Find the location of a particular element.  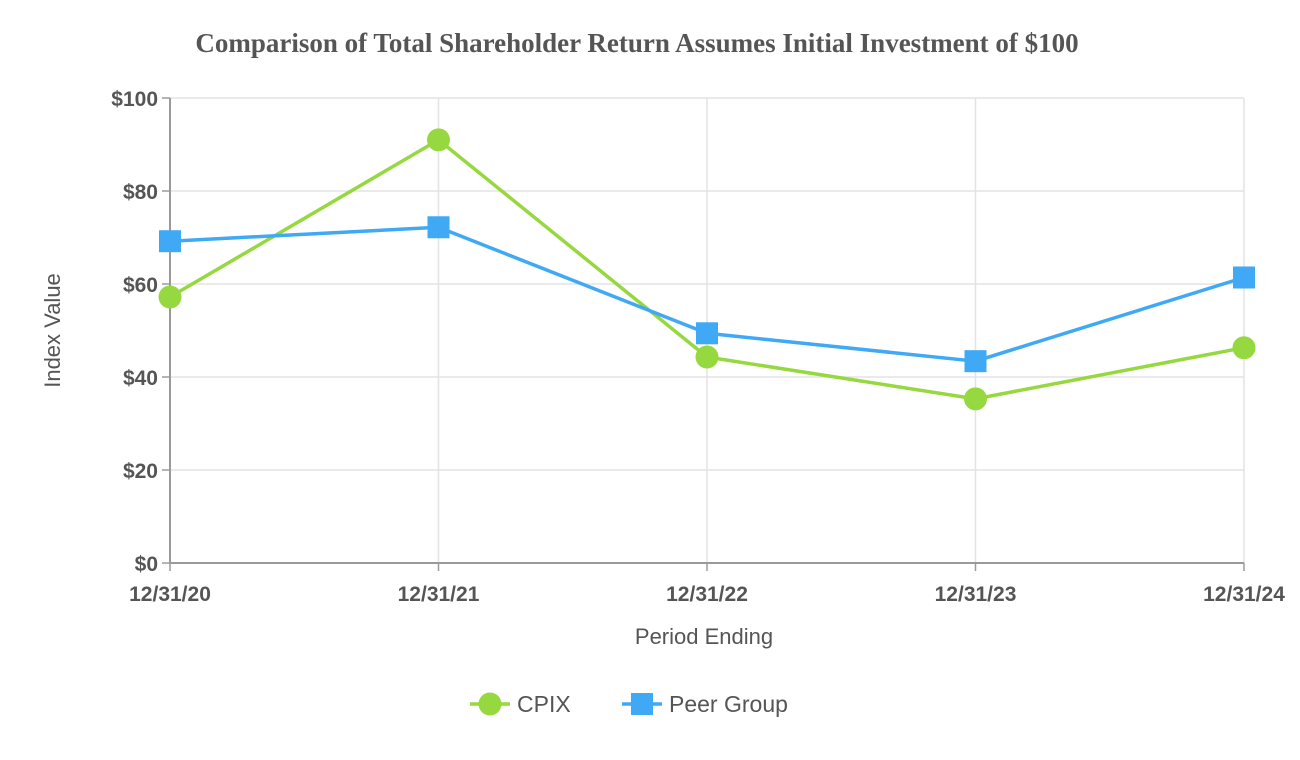

y-tick-label: $0 is located at coordinates (146, 564).